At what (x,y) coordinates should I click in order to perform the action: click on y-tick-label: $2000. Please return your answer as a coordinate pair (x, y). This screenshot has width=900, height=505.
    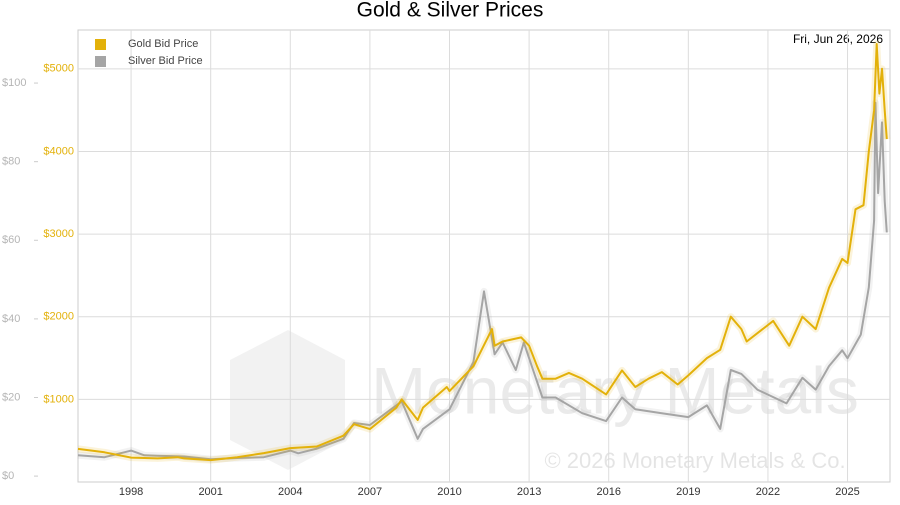
    Looking at the image, I should click on (58, 317).